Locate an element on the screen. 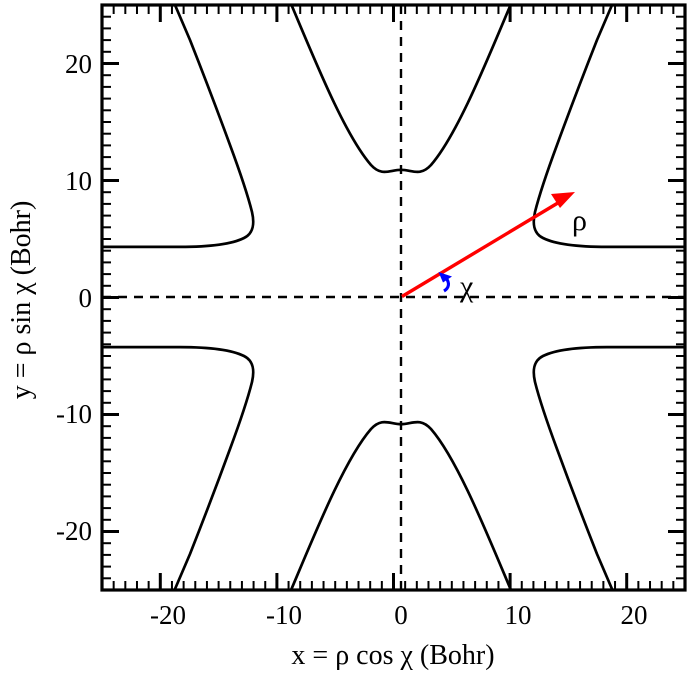  x-tick-labels: -20 -10 0 10 20 is located at coordinates (399, 615).